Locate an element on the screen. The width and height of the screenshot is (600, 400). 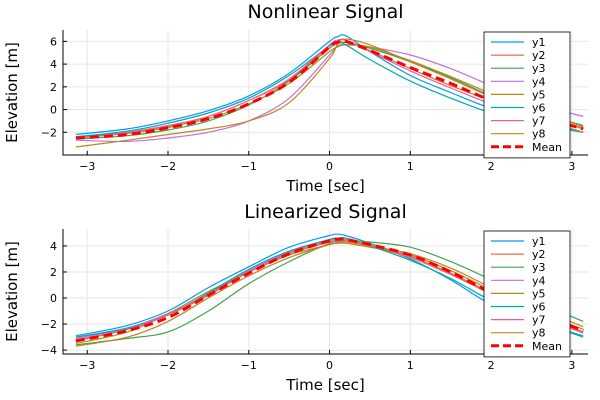
y-tick-label: −4 is located at coordinates (49, 350).